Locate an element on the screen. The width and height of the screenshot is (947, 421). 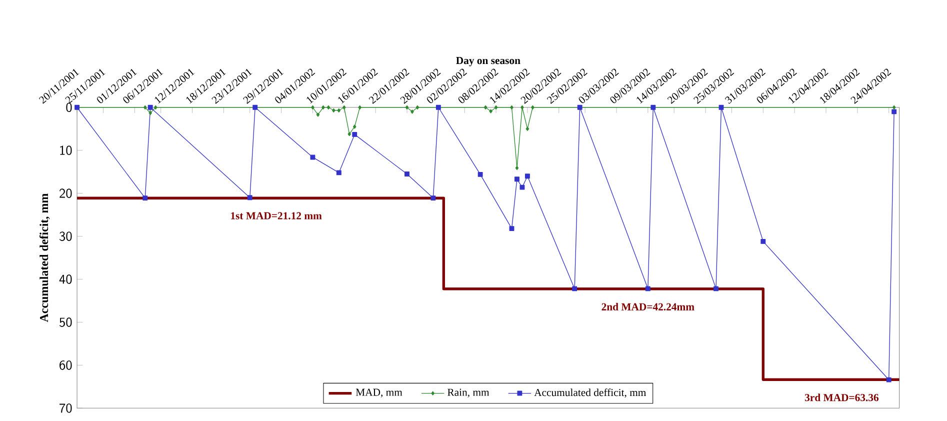
legend-label: MAD, mm is located at coordinates (379, 393).